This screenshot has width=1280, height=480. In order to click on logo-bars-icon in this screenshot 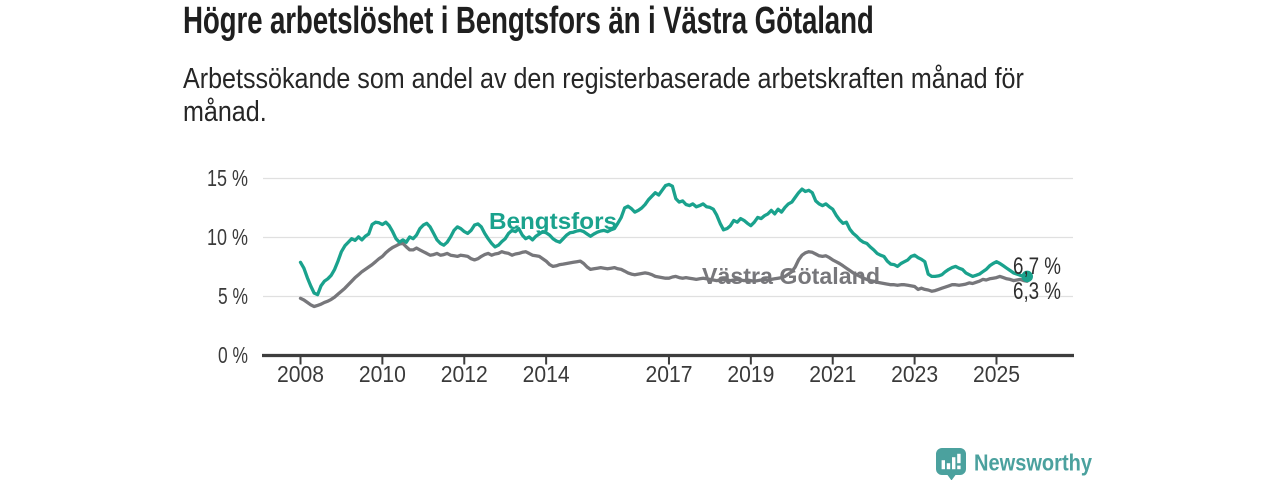, I will do `click(951, 461)`.